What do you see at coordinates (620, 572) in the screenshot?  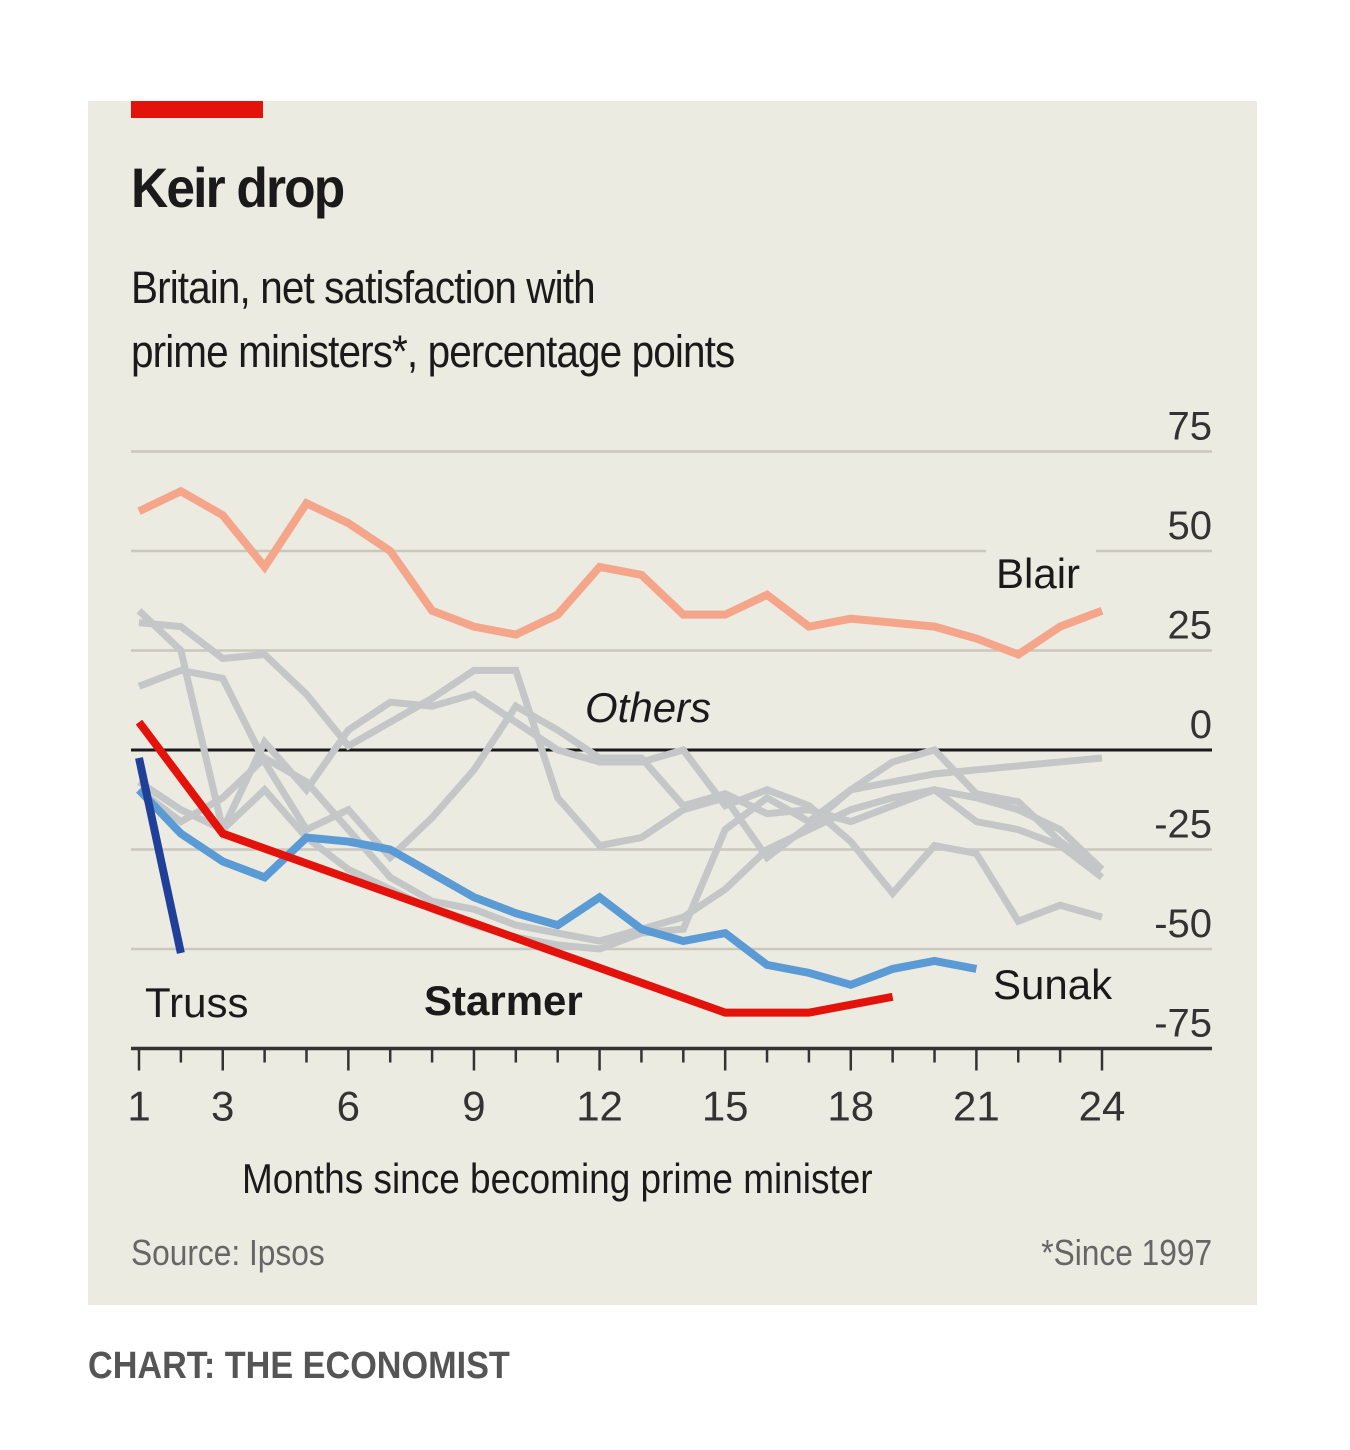 I see `series-line-blair` at bounding box center [620, 572].